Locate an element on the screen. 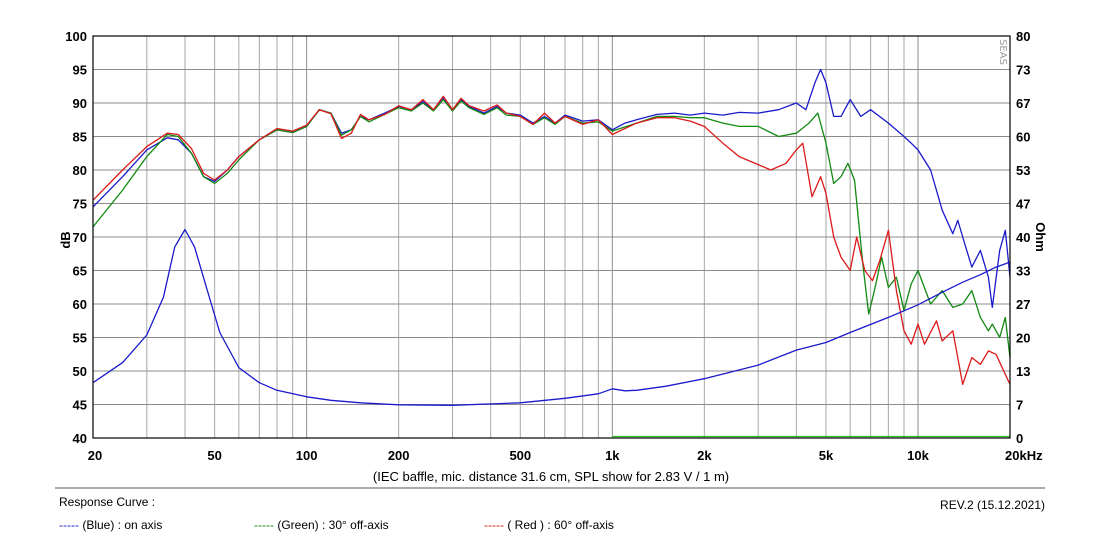 This screenshot has width=1100, height=550. y2-tick-label: 20 is located at coordinates (1023, 338).